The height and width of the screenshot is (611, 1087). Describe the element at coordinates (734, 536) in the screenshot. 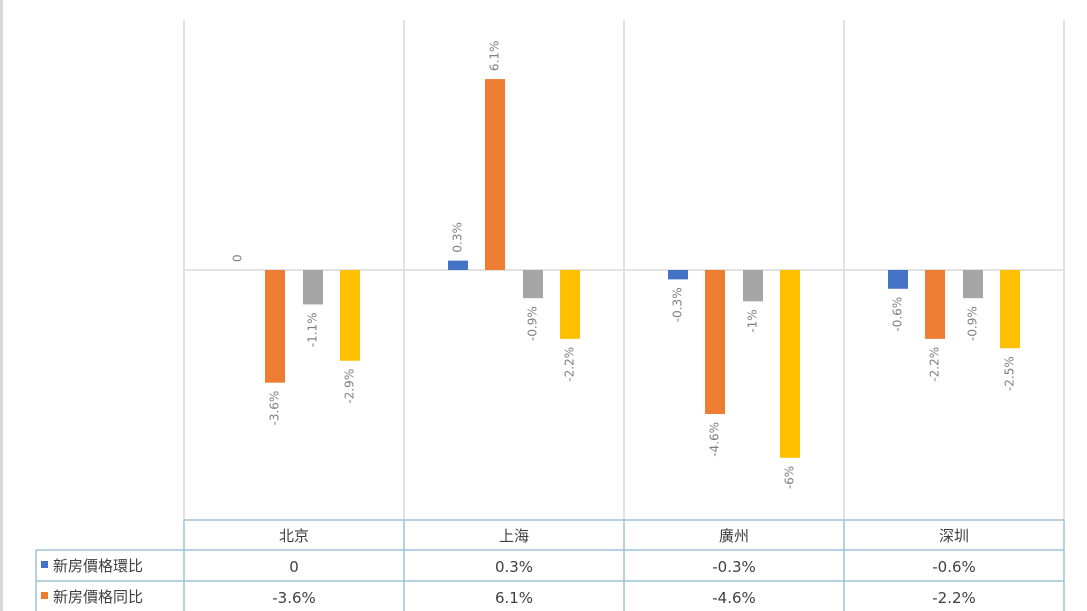

I see `table-header-cell: 廣州` at that location.